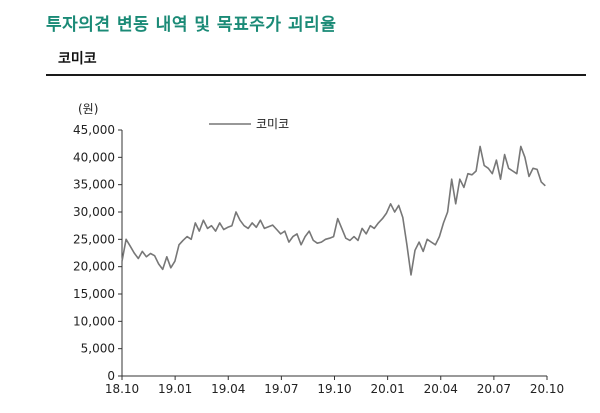 The image size is (600, 413). I want to click on x-tick-label: 19.04, so click(228, 389).